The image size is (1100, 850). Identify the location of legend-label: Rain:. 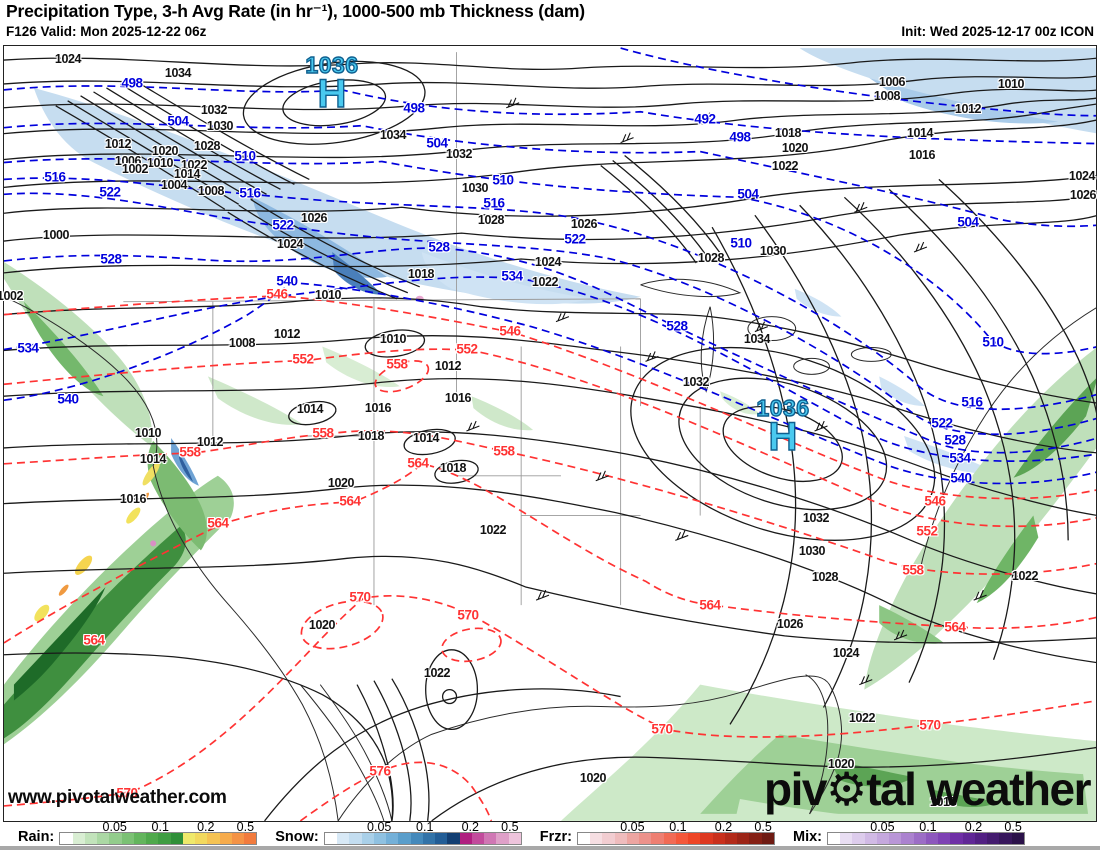
(36, 837).